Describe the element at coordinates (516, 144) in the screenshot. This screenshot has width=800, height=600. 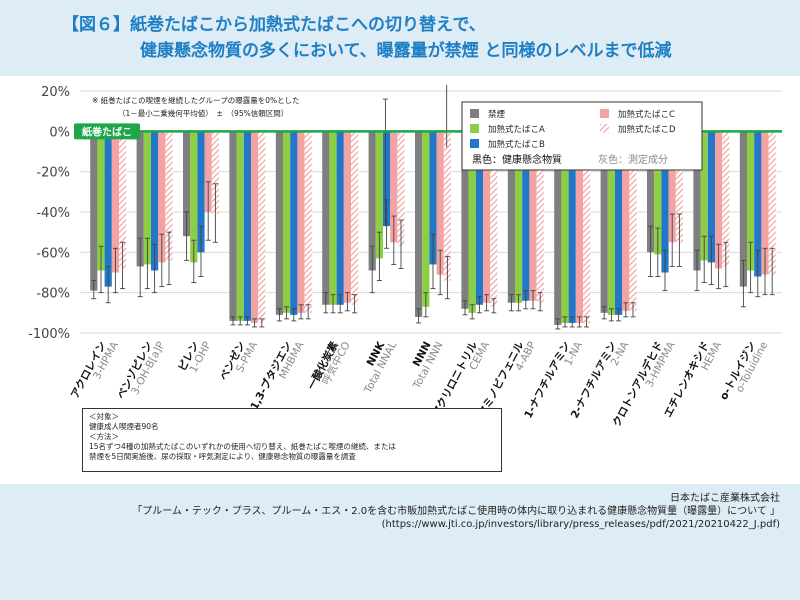
I see `legend-label: 加熱式たばこB` at that location.